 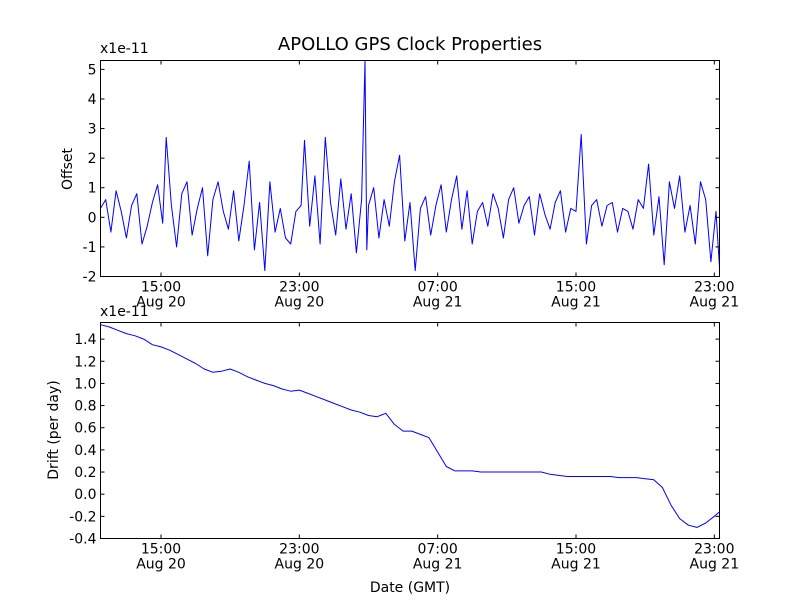 I want to click on drift-x-tick-time-label: 07:00, so click(x=437, y=550).